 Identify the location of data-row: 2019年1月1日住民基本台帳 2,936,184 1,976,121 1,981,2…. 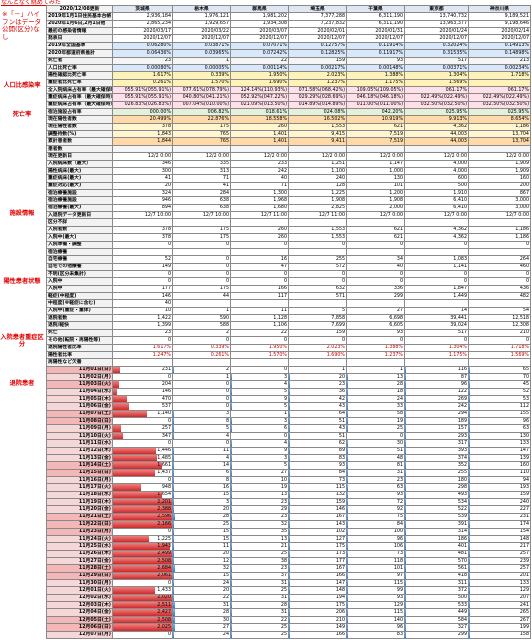
(288, 16).